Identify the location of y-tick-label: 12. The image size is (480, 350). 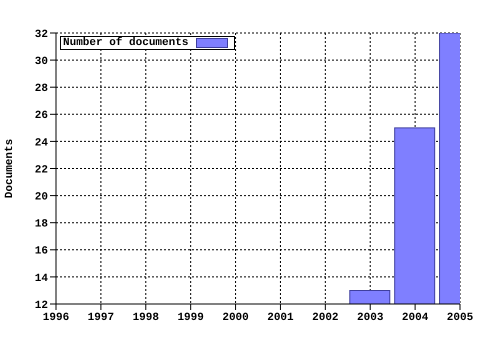
(41, 306).